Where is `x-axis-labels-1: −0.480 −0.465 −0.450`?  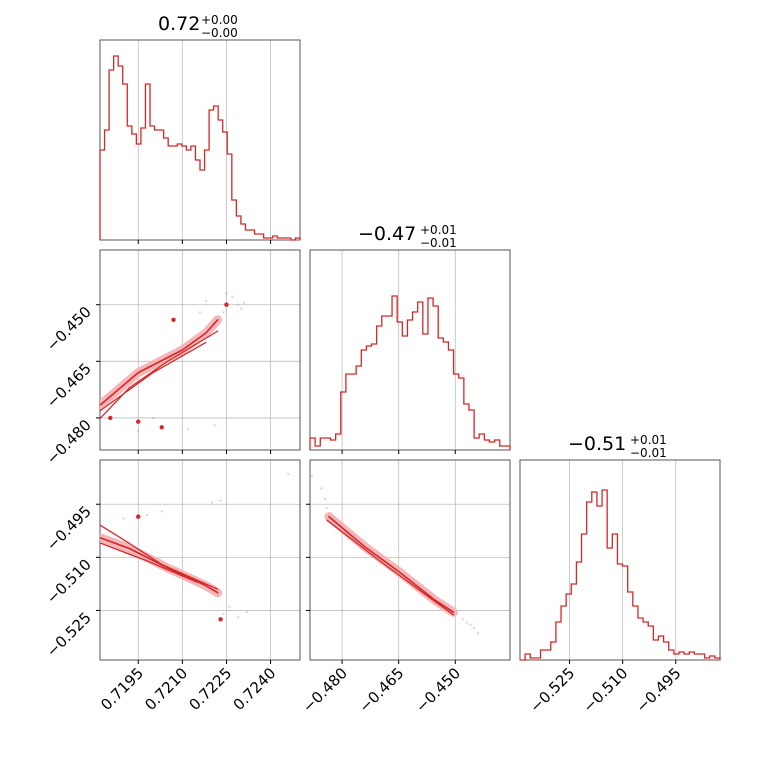
x-axis-labels-1: −0.480 −0.465 −0.450 is located at coordinates (381, 690).